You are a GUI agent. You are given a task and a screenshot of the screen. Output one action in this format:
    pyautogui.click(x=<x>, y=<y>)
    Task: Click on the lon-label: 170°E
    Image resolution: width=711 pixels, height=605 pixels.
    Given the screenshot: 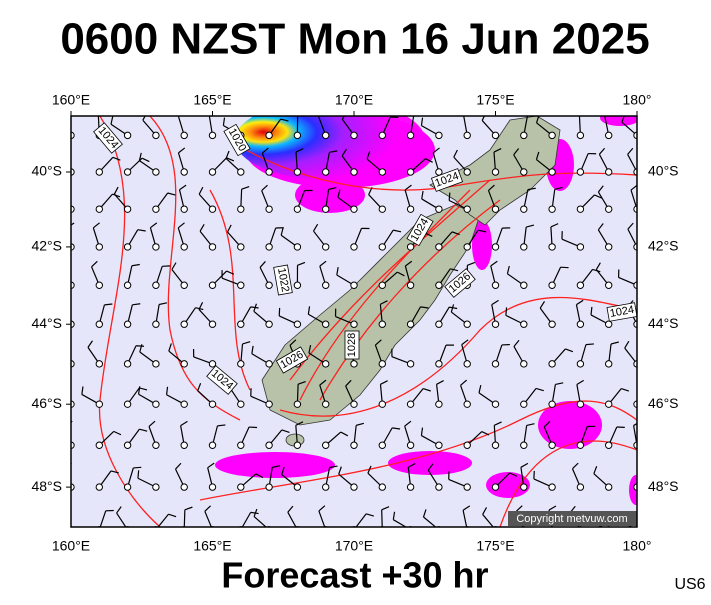 What is the action you would take?
    pyautogui.click(x=354, y=546)
    